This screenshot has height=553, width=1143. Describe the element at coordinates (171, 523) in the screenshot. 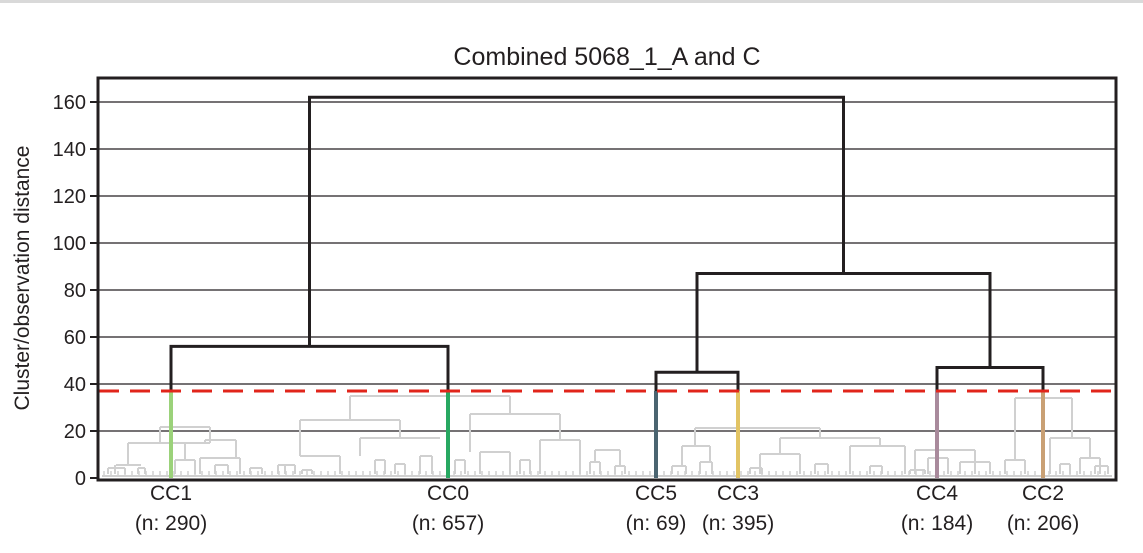

I see `cluster-count-cc1: (n: 290)` at that location.